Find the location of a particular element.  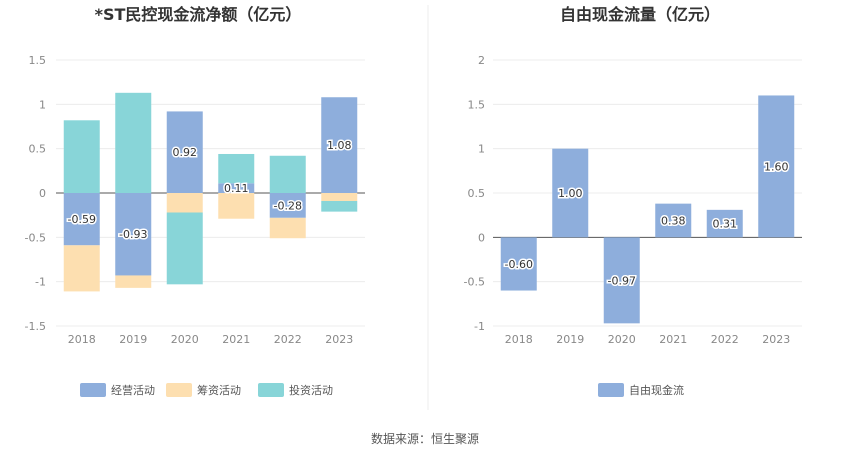

data-label: -0.59 is located at coordinates (82, 219).